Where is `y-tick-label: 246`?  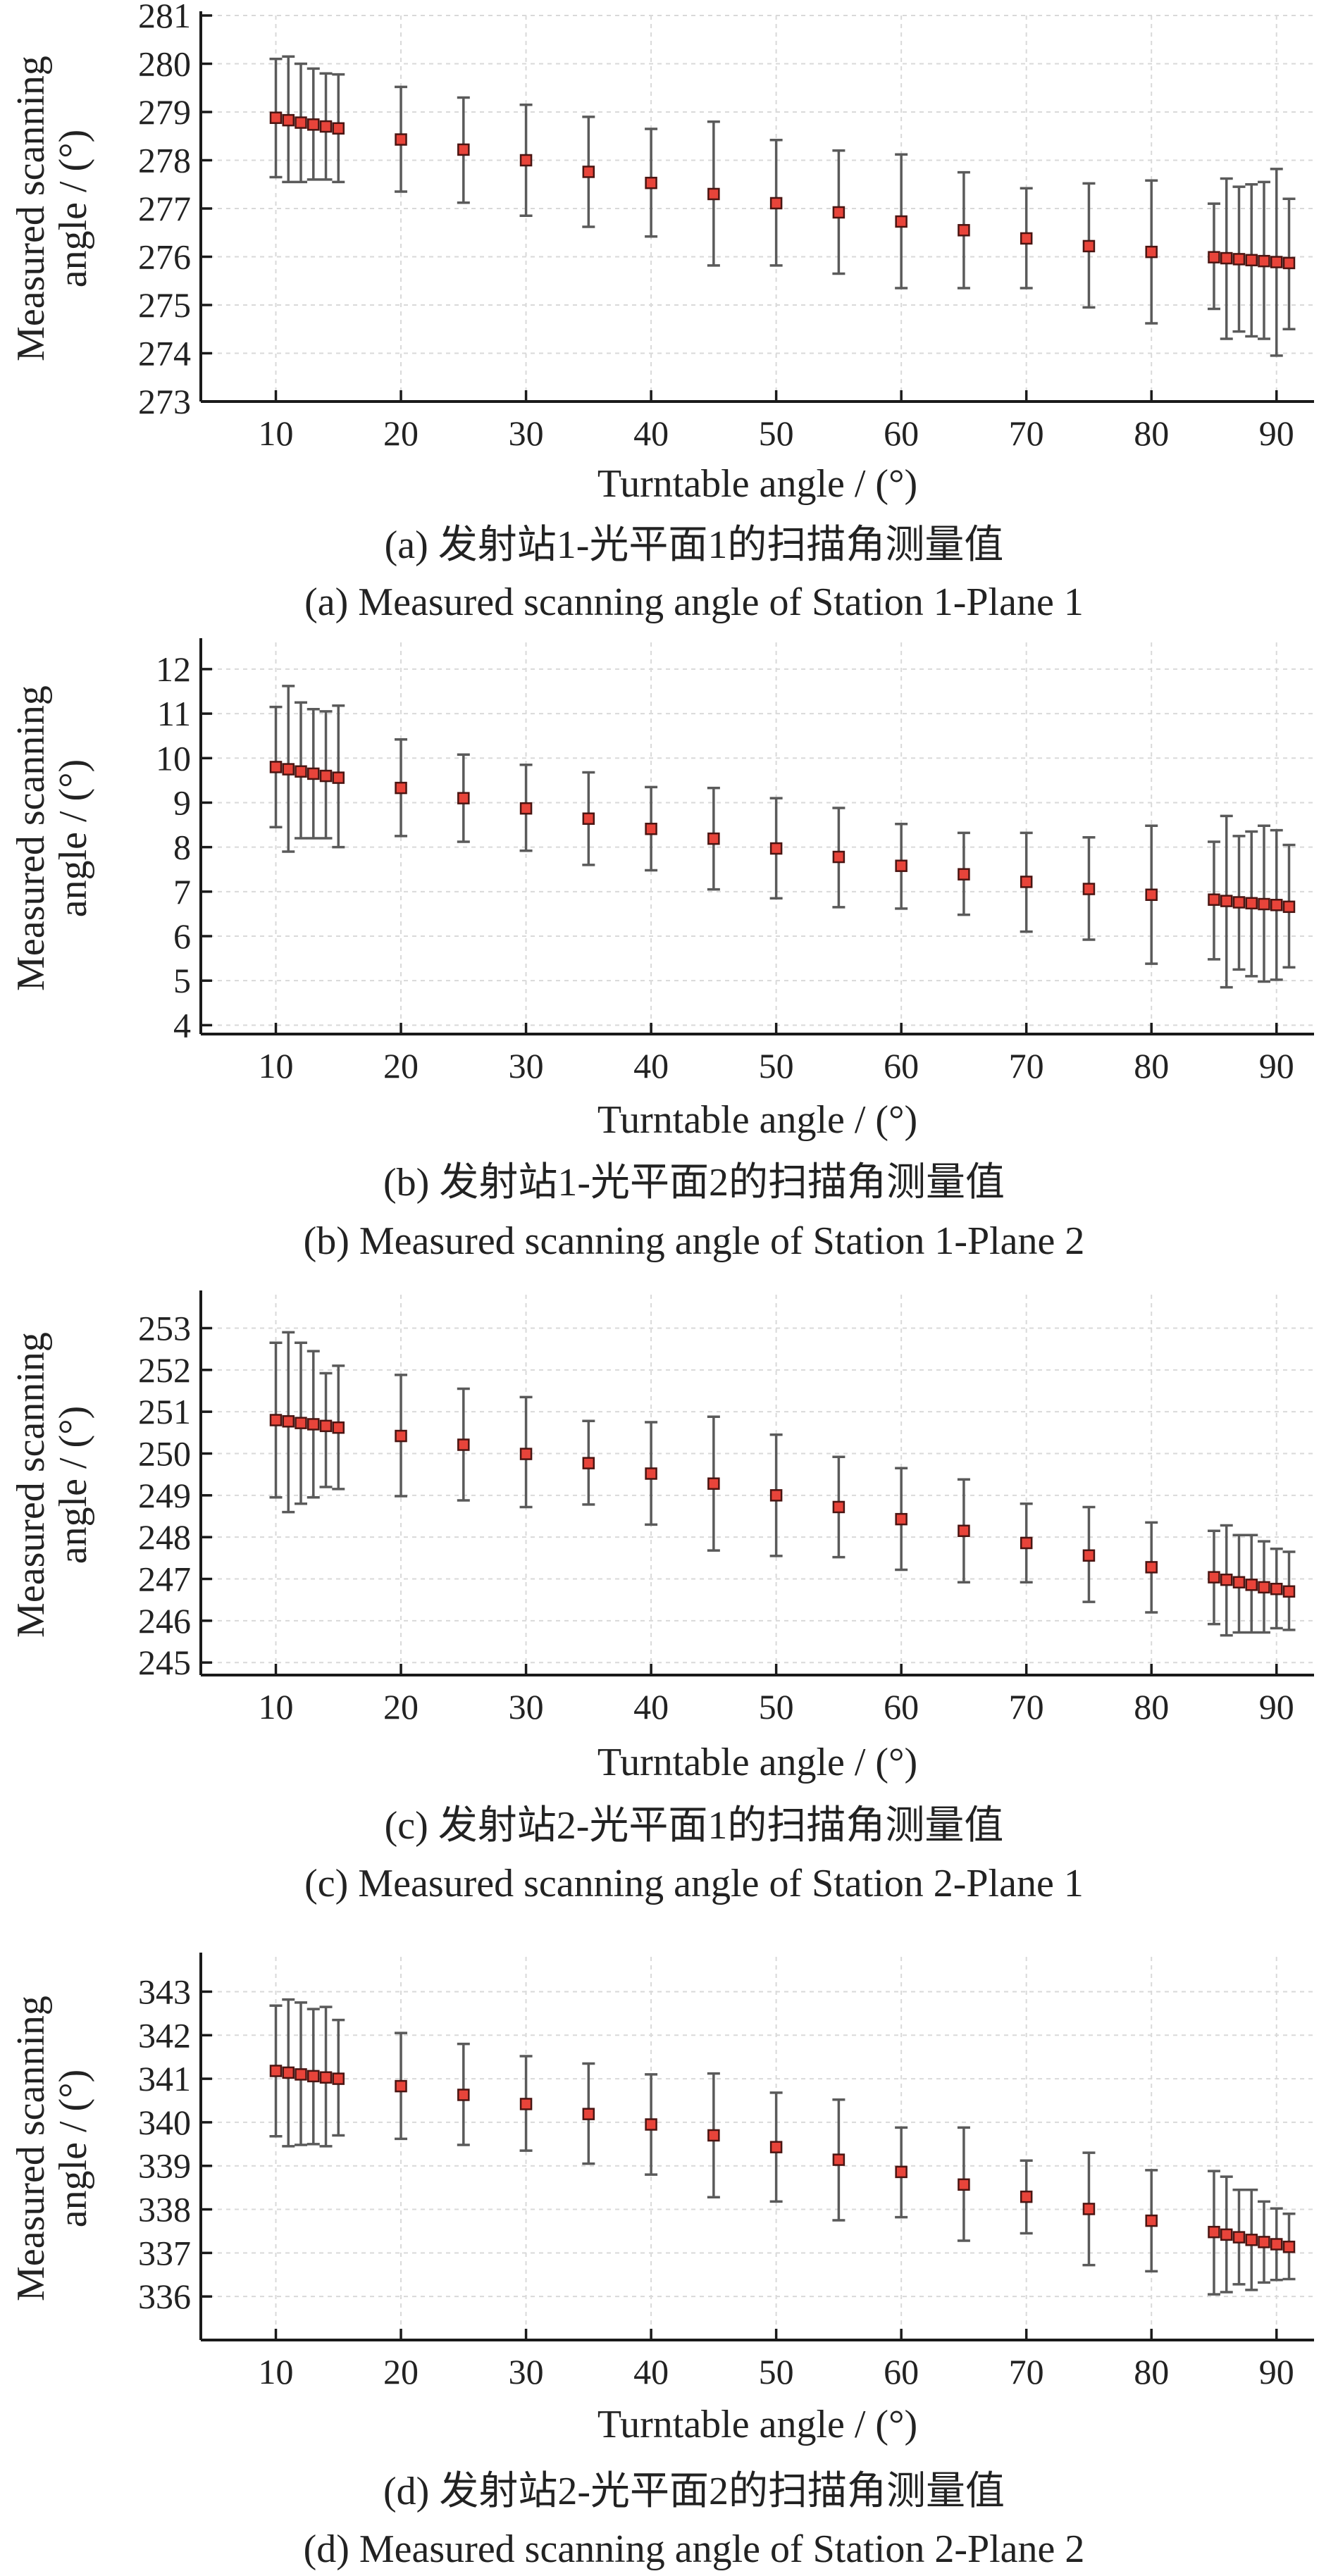
y-tick-label: 246 is located at coordinates (164, 1621).